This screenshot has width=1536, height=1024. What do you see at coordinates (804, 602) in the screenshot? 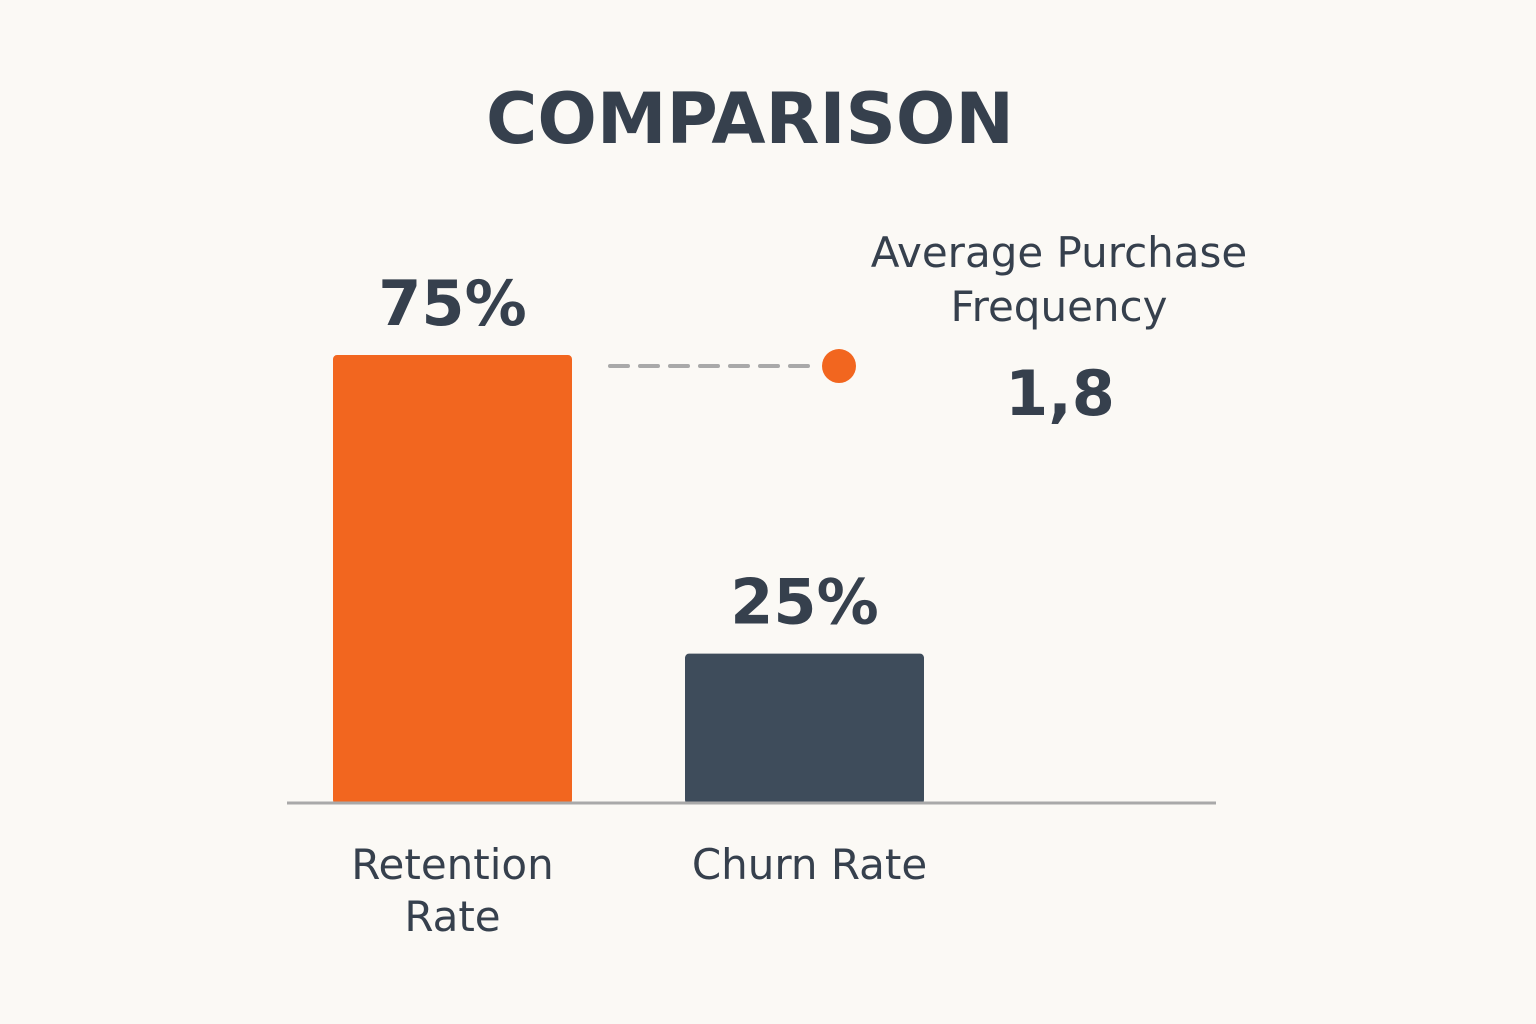
I see `value-label-churn-rate: 25%` at bounding box center [804, 602].